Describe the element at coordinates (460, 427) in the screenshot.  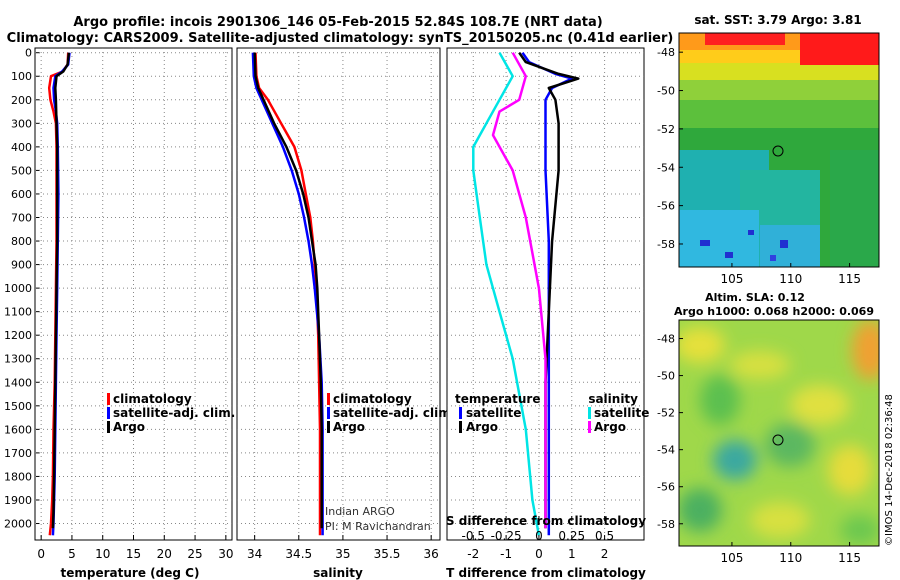
I see `legend-swatch-t-argo` at that location.